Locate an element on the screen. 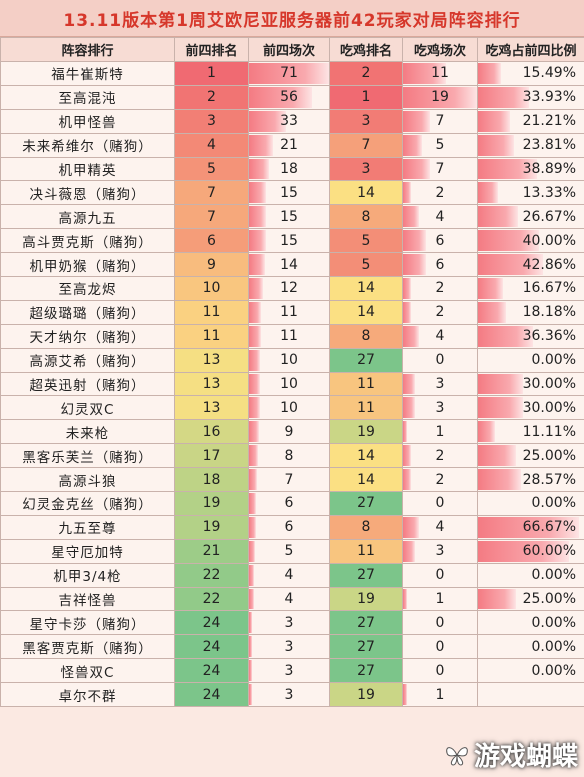 This screenshot has width=584, height=777. win-ratio-value: 0.00% is located at coordinates (553, 622).